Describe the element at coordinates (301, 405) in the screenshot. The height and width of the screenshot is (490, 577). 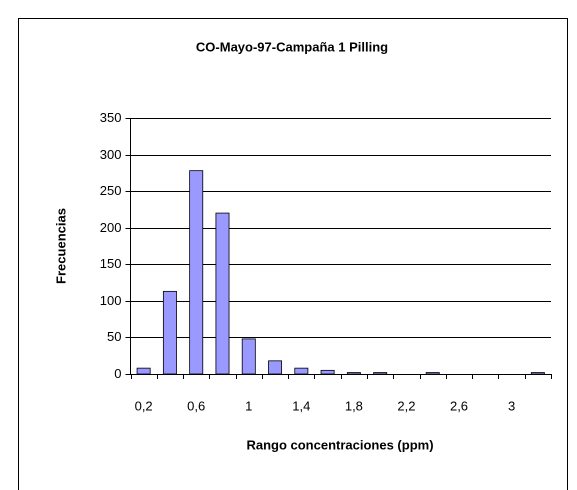
I see `x-tick-label: 1,4` at that location.